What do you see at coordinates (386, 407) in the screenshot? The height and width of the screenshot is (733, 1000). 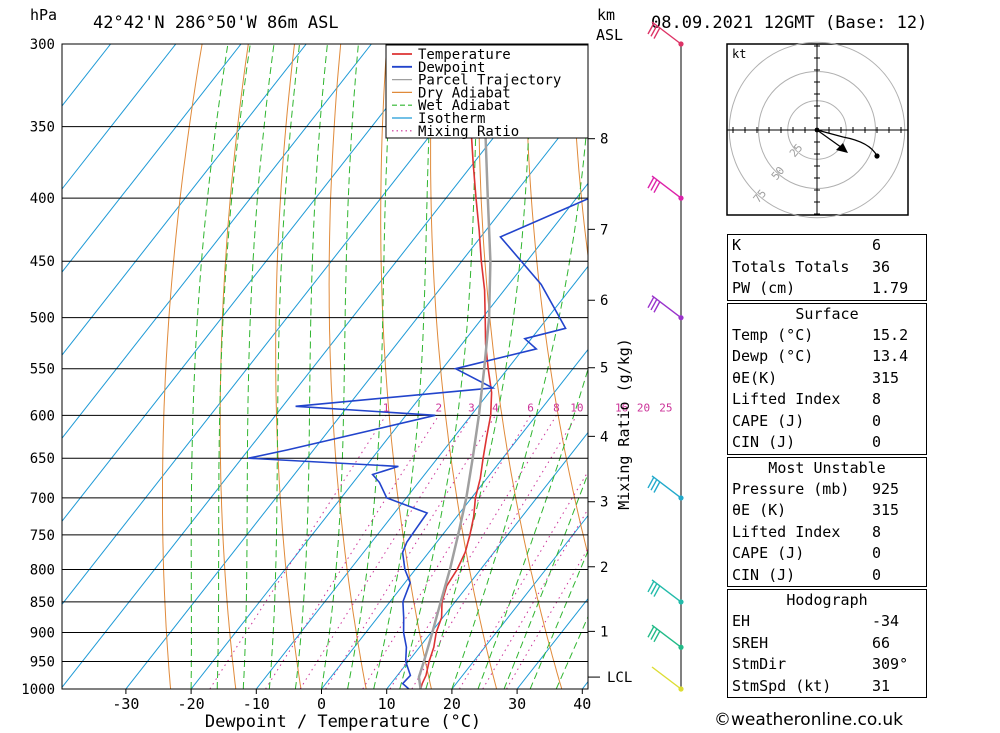 I see `mixing-ratio-label: 1` at bounding box center [386, 407].